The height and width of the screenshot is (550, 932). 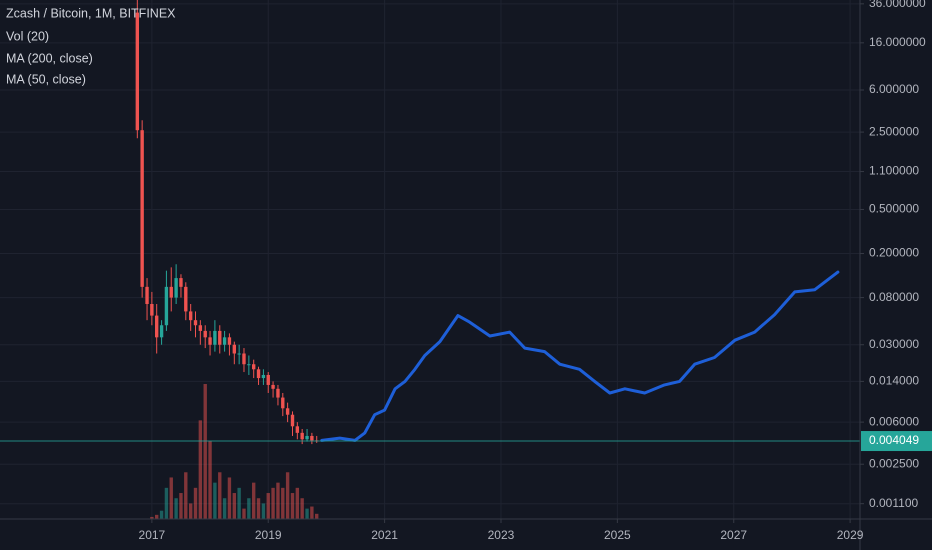 I want to click on x-axis: 2017 2019 2021 2023 2025 2027 2029, so click(x=501, y=530).